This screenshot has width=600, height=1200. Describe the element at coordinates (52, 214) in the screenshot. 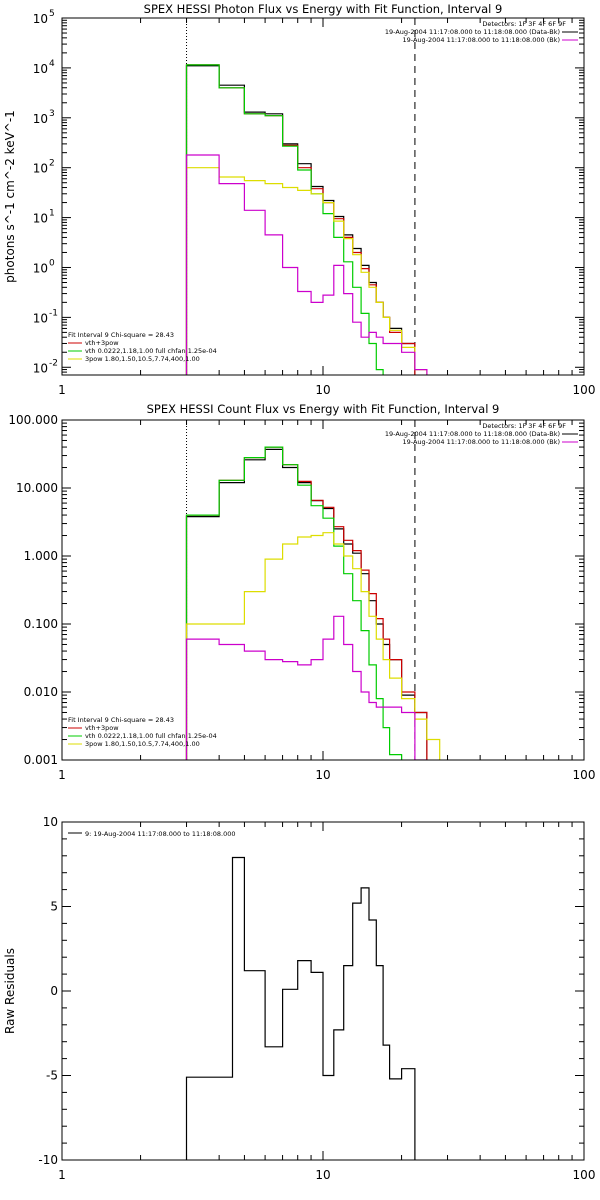

I see `y-tick-label-exponent: 1` at that location.